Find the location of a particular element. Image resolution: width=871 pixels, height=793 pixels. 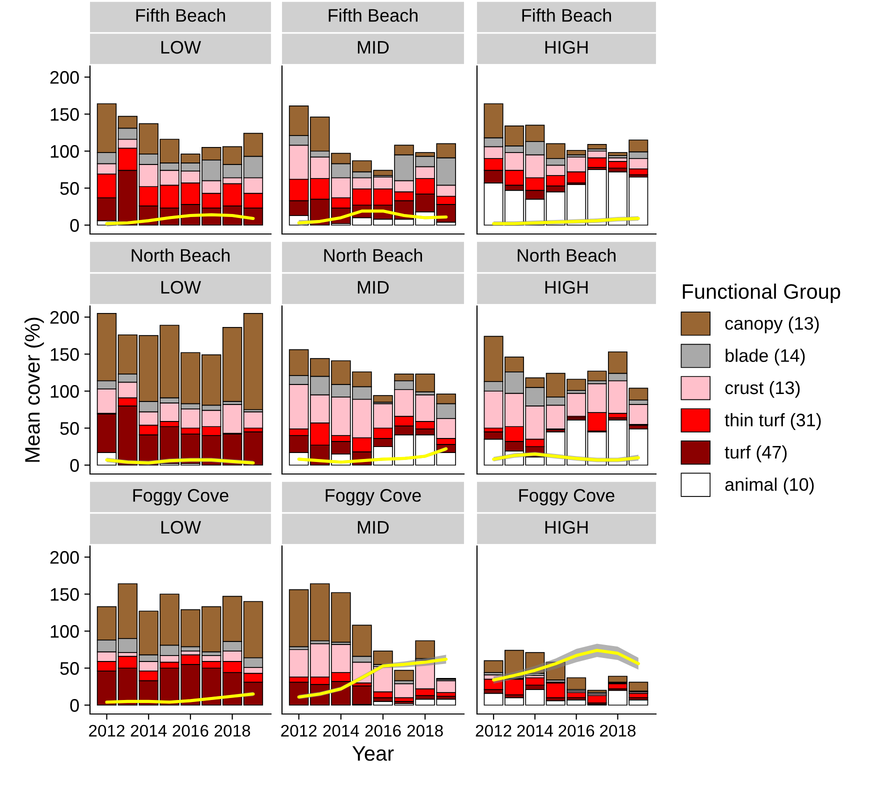

legend-label: turf (47) is located at coordinates (755, 453).